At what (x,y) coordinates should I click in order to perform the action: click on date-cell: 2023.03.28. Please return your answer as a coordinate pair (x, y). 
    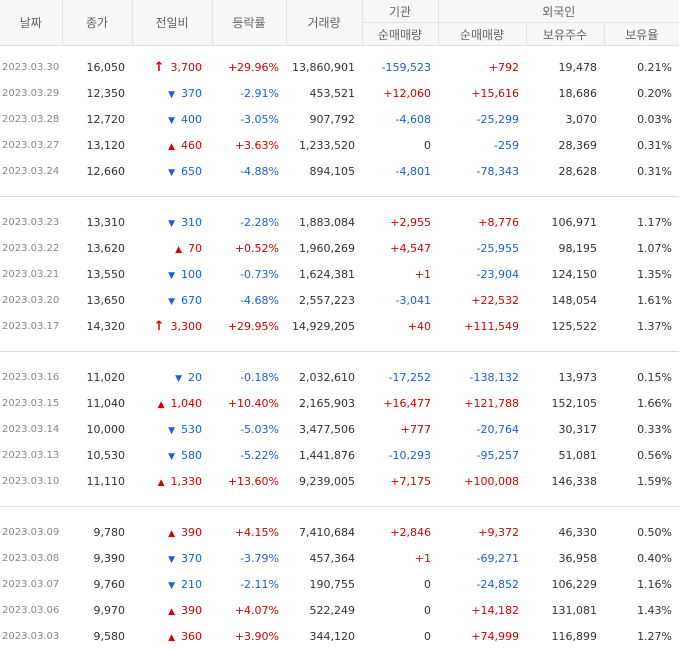
    Looking at the image, I should click on (31, 119).